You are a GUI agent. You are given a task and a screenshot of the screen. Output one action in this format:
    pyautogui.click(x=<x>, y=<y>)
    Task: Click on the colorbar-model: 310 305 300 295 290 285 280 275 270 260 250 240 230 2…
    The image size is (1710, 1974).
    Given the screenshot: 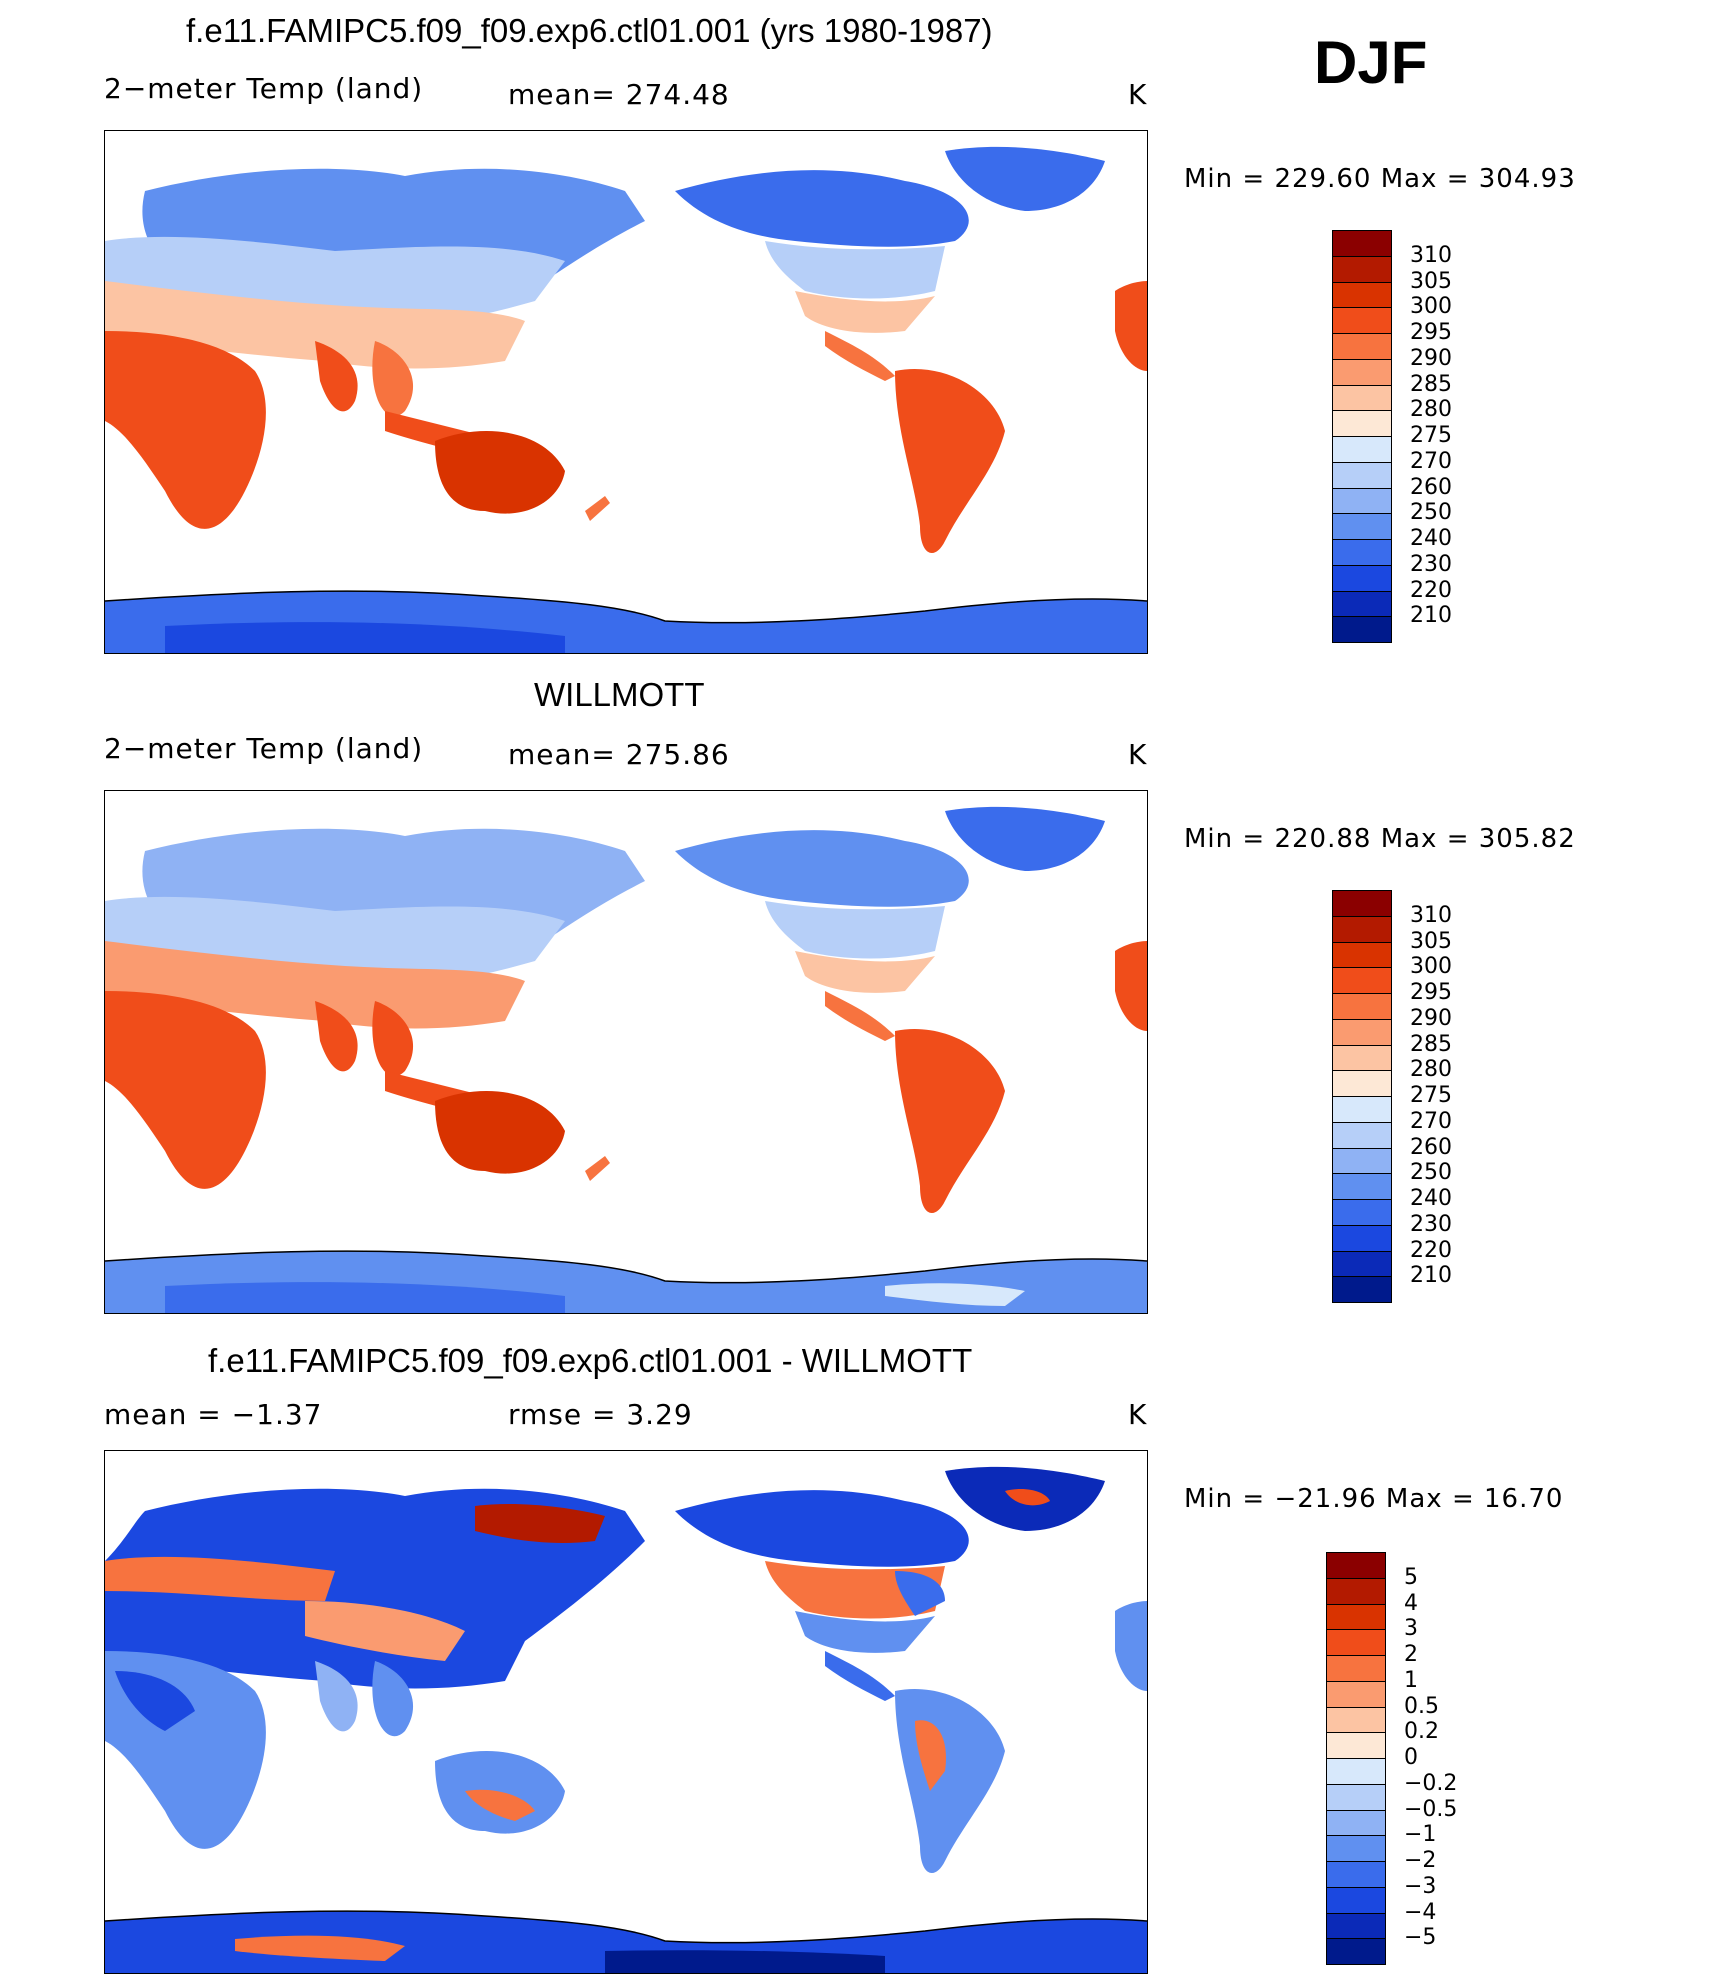 What is the action you would take?
    pyautogui.click(x=1412, y=436)
    